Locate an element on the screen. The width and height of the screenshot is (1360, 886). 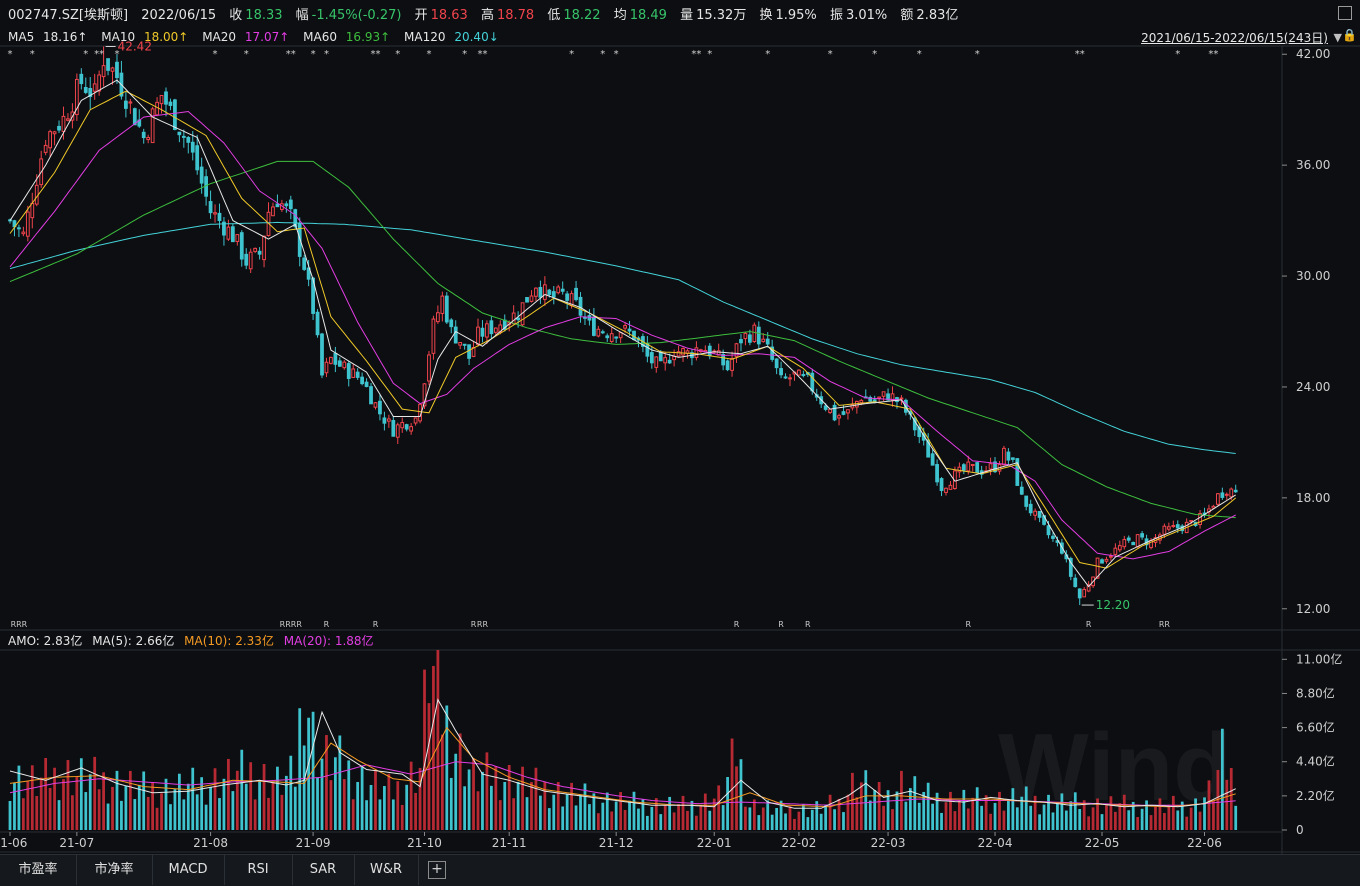
amo-ma20: MA(20): 1.88亿 is located at coordinates (328, 641).